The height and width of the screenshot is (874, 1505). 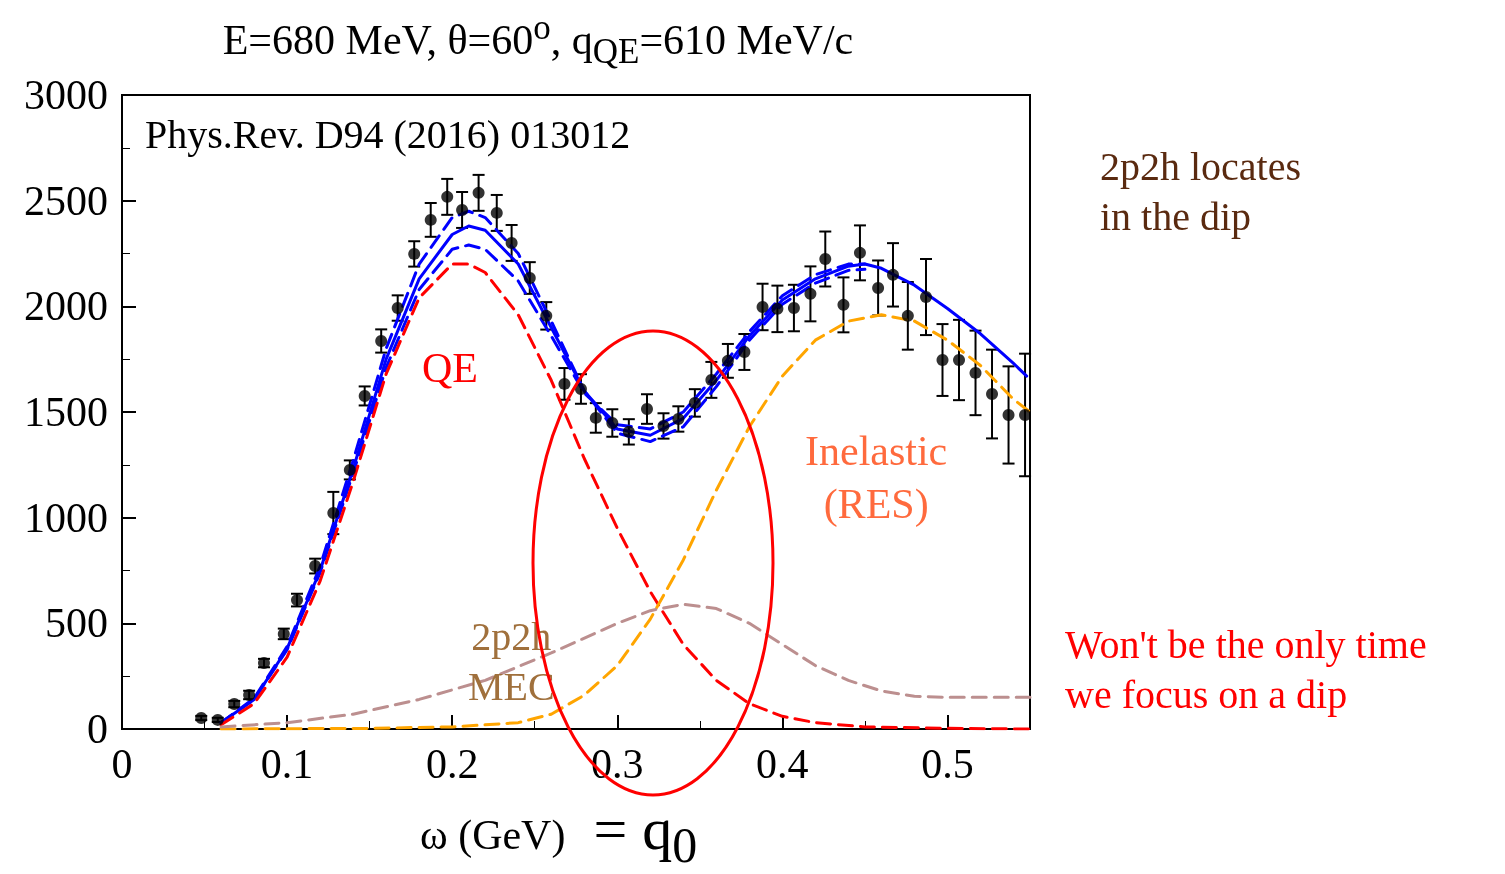 I want to click on y-tick-label: 0, so click(x=97, y=729).